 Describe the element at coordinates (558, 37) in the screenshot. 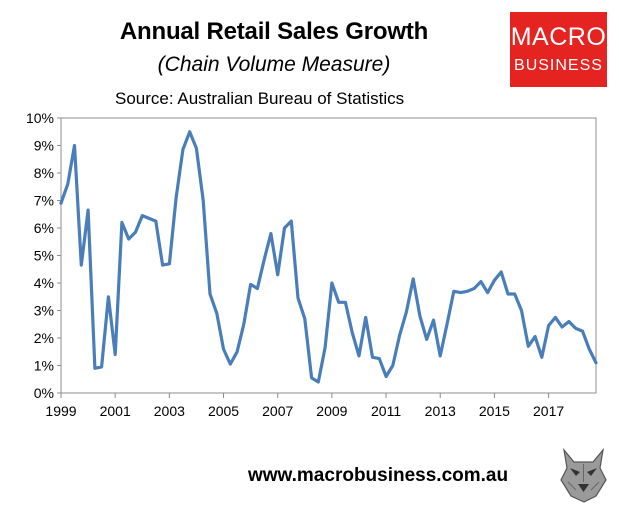

I see `logo-line-1: MACRO` at that location.